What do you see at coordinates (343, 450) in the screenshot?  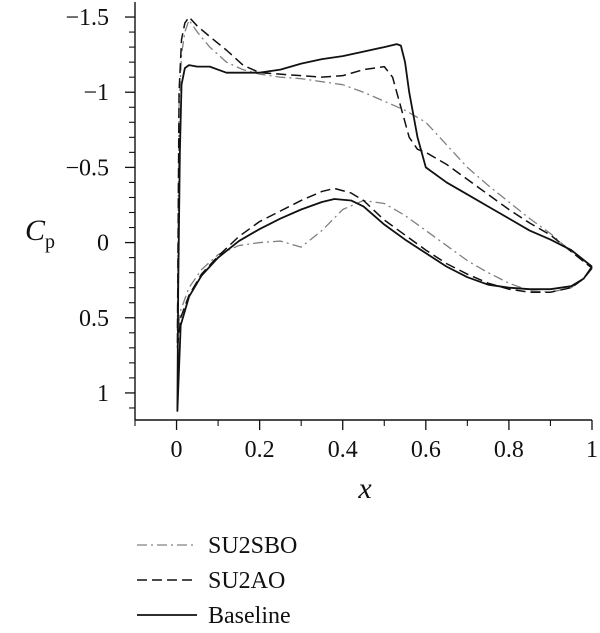 I see `x-tick-label: 0.4` at bounding box center [343, 450].